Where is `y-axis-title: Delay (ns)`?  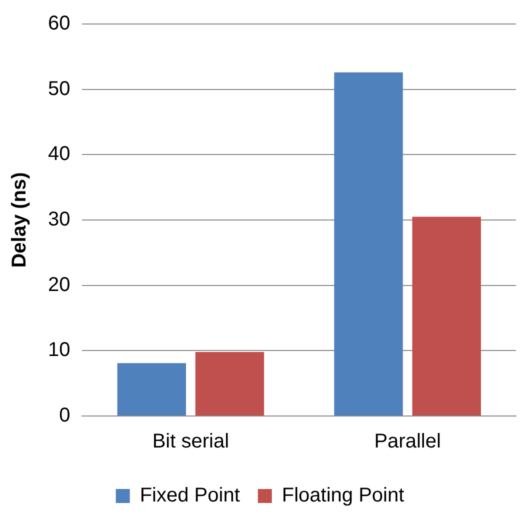 y-axis-title: Delay (ns) is located at coordinates (19, 220).